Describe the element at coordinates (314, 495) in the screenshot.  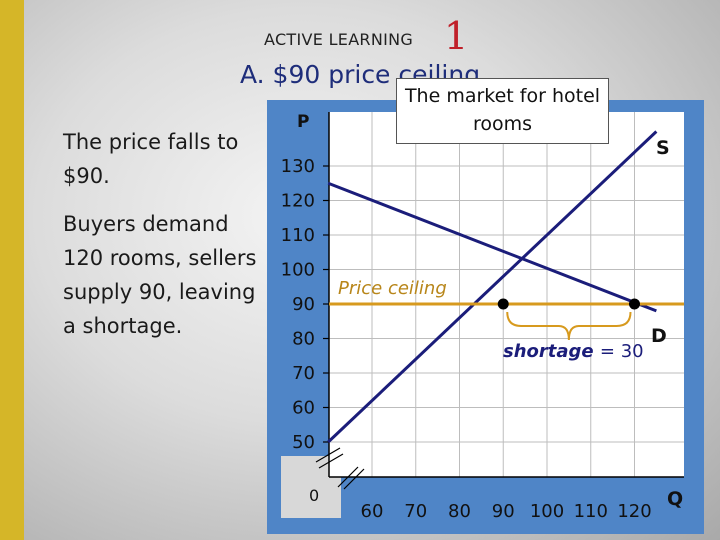
I see `origin-label: 0` at that location.